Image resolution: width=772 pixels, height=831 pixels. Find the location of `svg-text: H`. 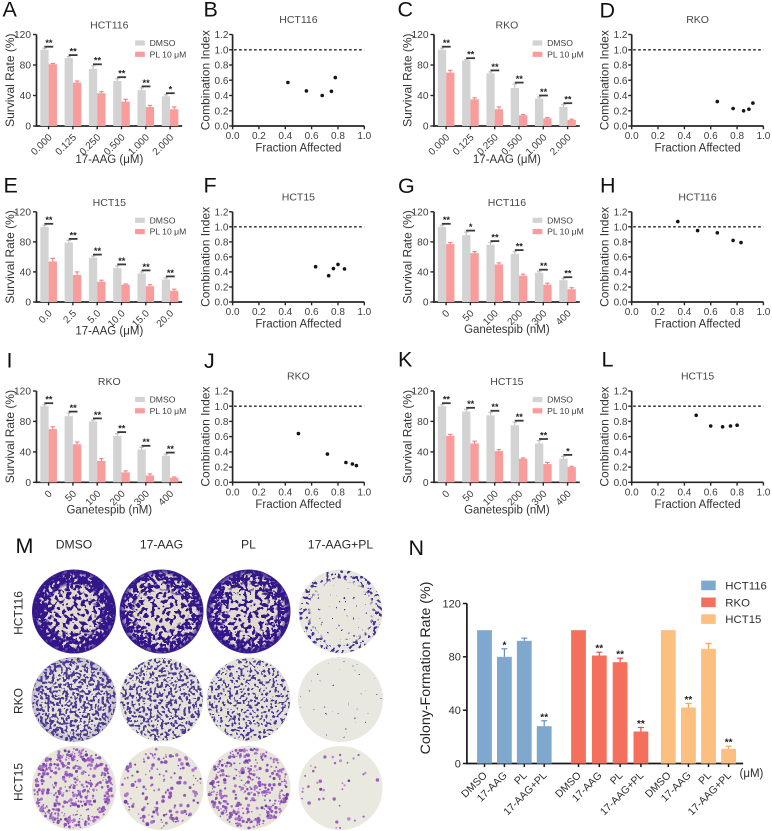

svg-text: H is located at coordinates (608, 186).